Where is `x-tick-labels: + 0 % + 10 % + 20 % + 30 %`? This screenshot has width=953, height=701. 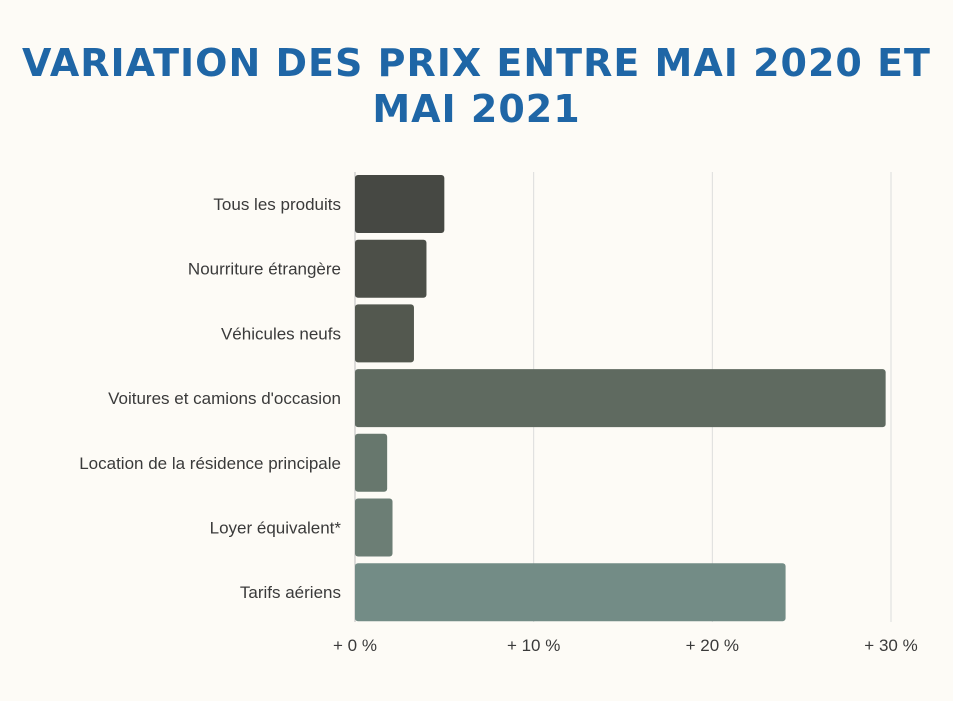 x-tick-labels: + 0 % + 10 % + 20 % + 30 % is located at coordinates (625, 645).